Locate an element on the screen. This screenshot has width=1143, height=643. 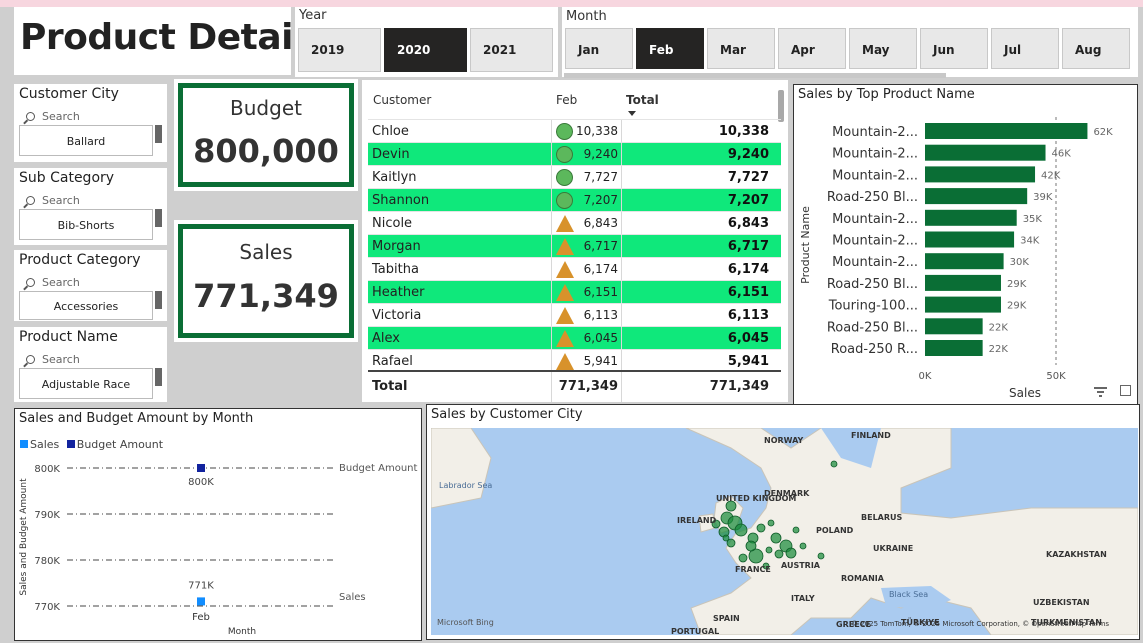
month-tile-jun: Jun is located at coordinates (954, 48).